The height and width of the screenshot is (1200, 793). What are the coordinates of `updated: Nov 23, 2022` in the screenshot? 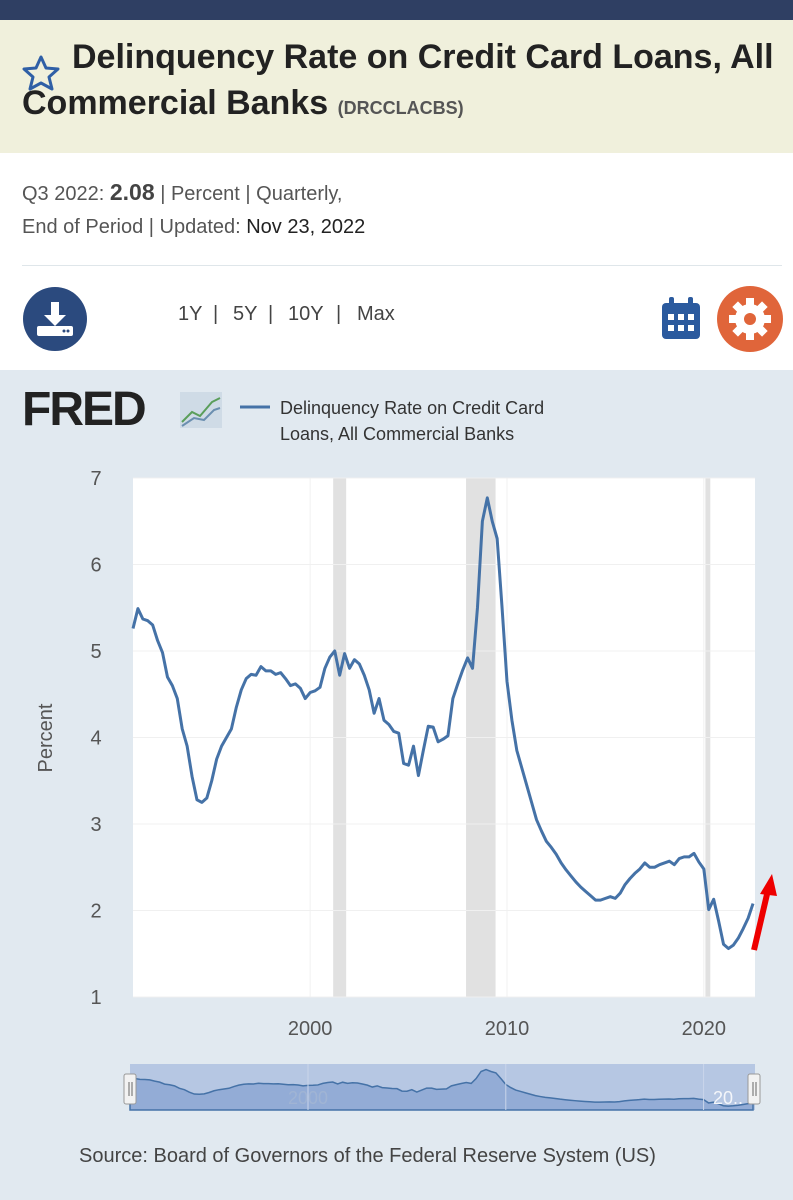 It's located at (306, 227).